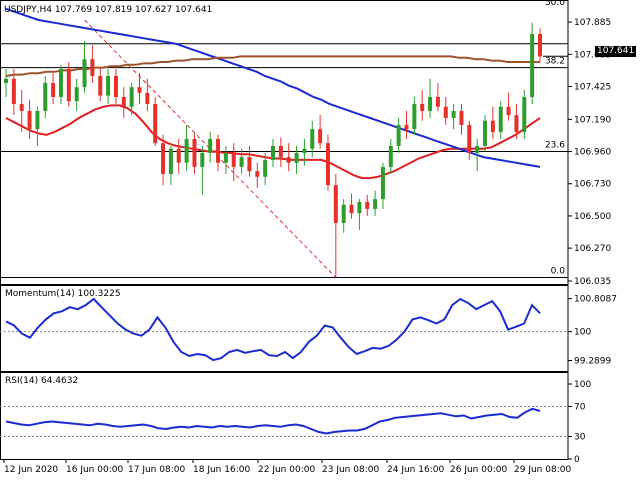 This screenshot has width=640, height=484. What do you see at coordinates (592, 249) in the screenshot?
I see `price-tick-label: 106.270` at bounding box center [592, 249].